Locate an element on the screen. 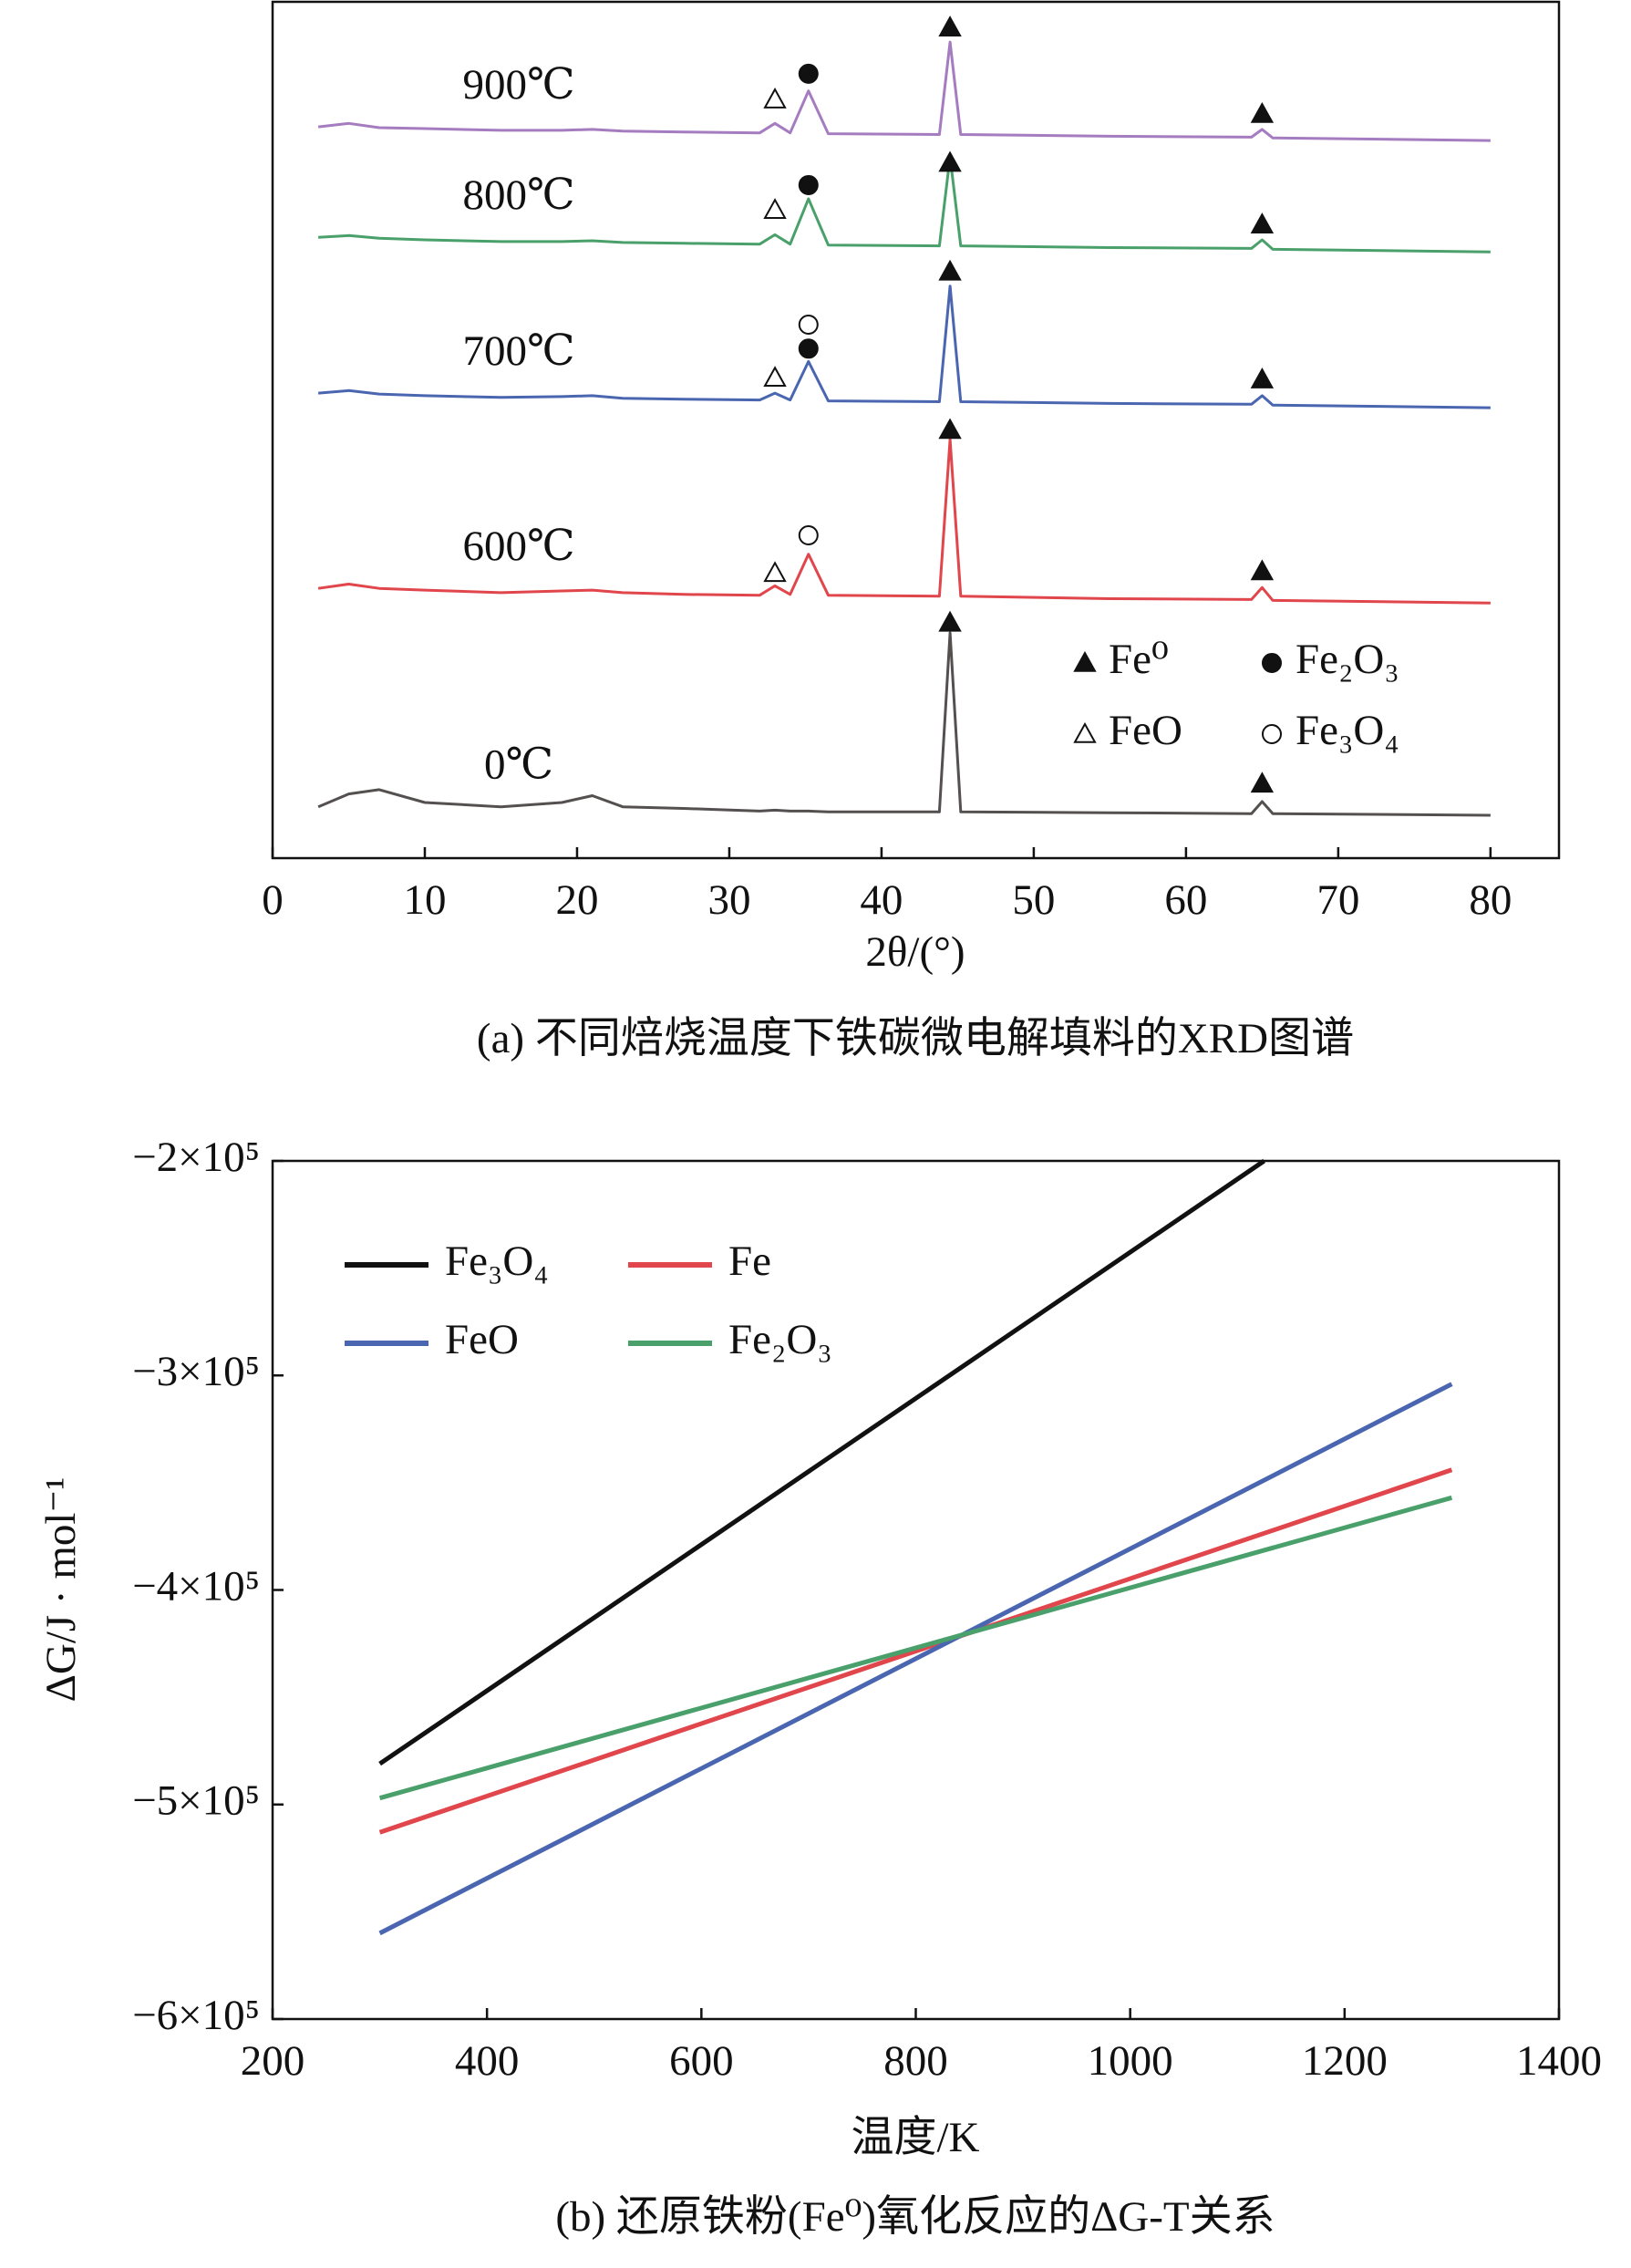 This screenshot has height=2268, width=1631. x-tick-label: 200 is located at coordinates (273, 2061).